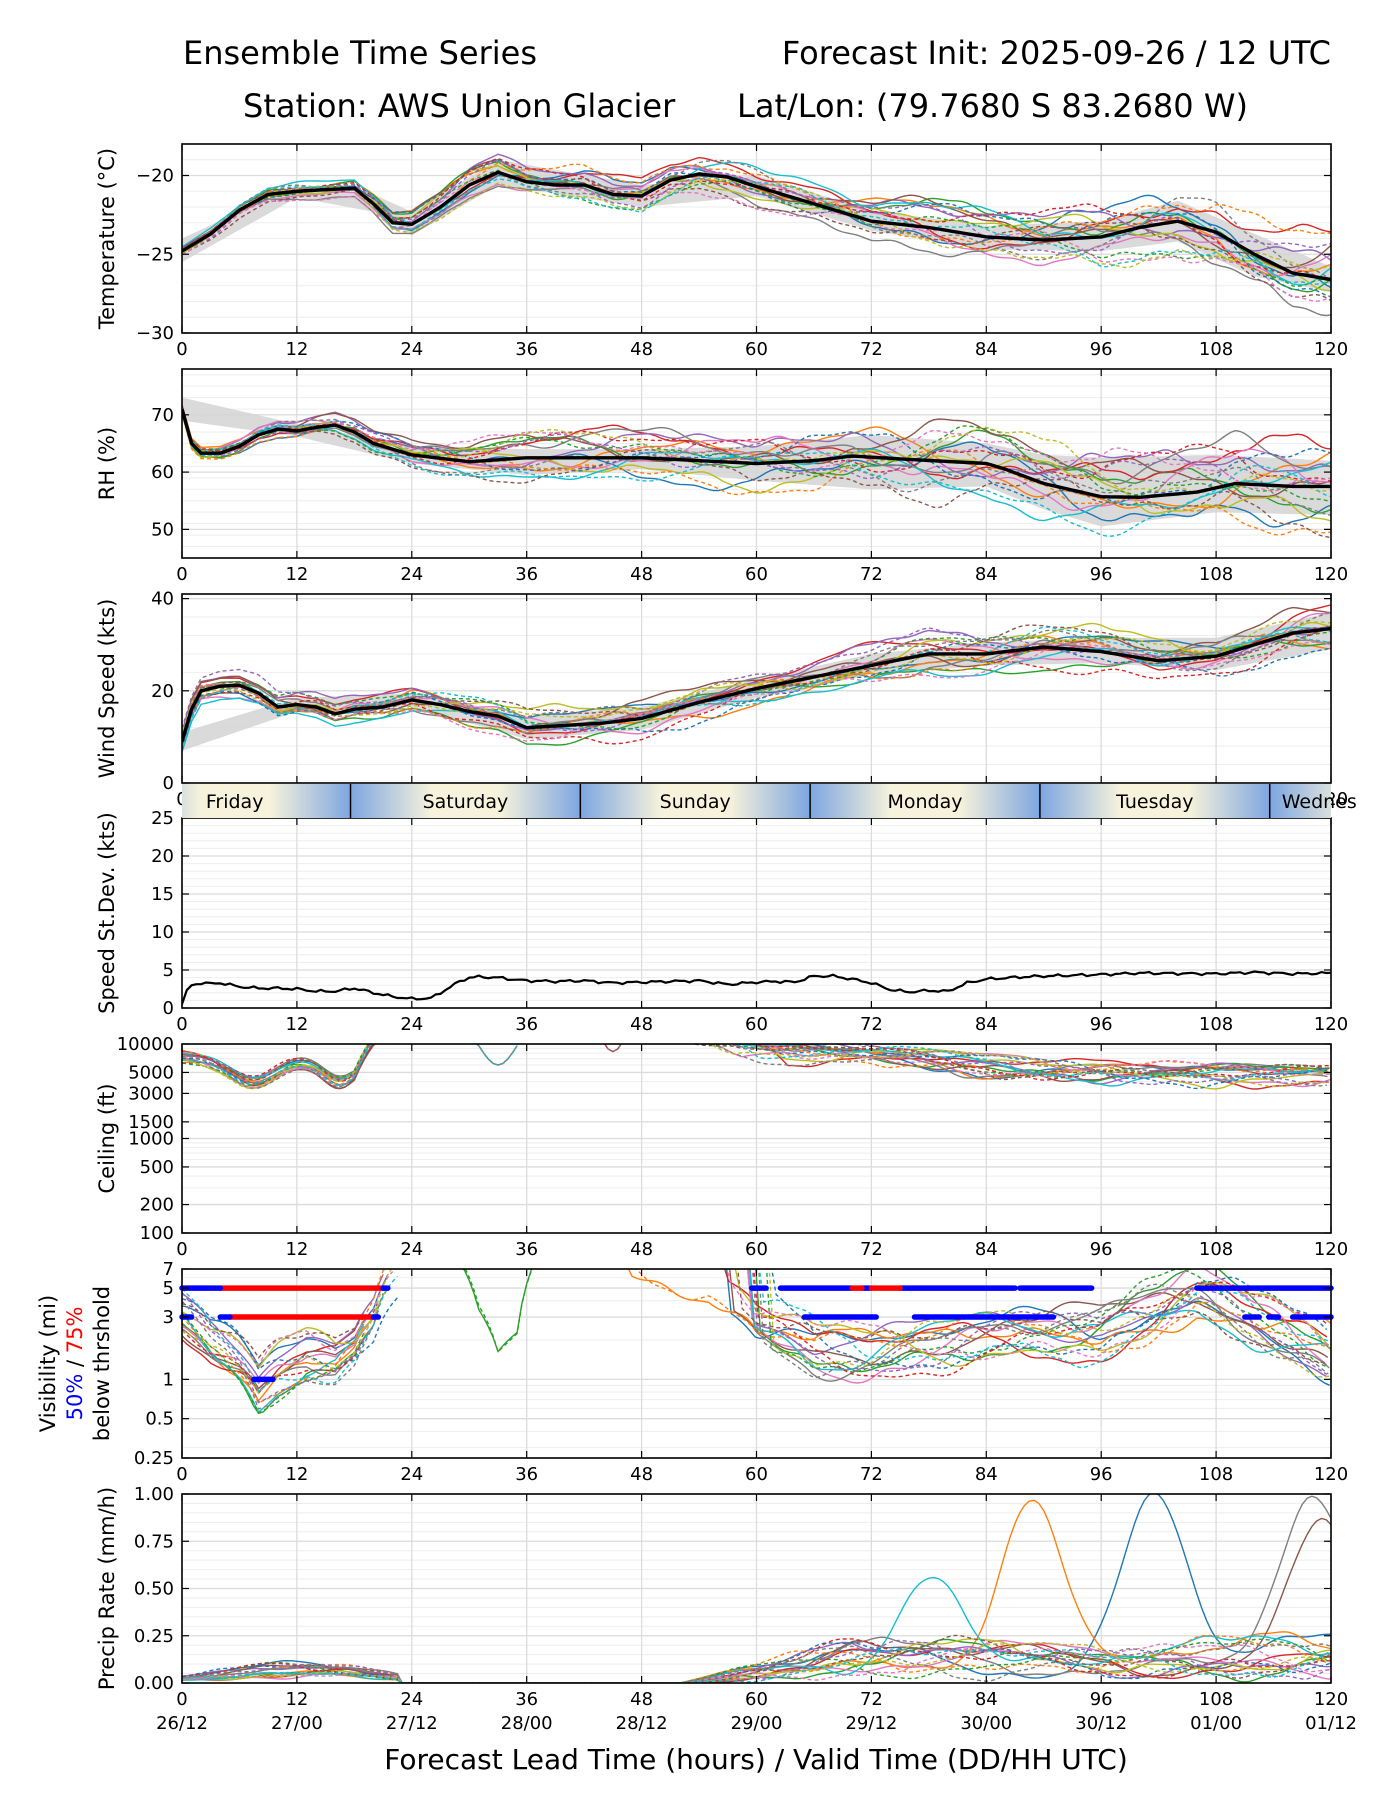  Describe the element at coordinates (992, 106) in the screenshot. I see `latlon-label: Lat/Lon: (79.7680 S 83.2680 W)` at that location.